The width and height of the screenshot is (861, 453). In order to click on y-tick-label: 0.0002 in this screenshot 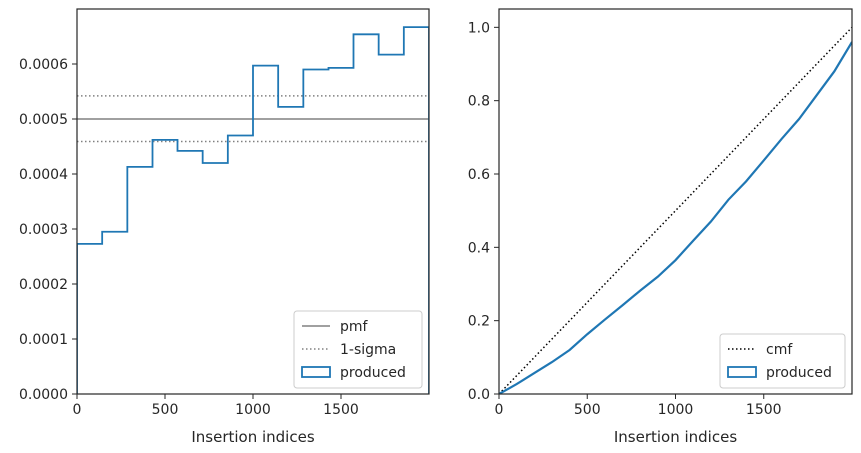, I will do `click(43, 285)`.